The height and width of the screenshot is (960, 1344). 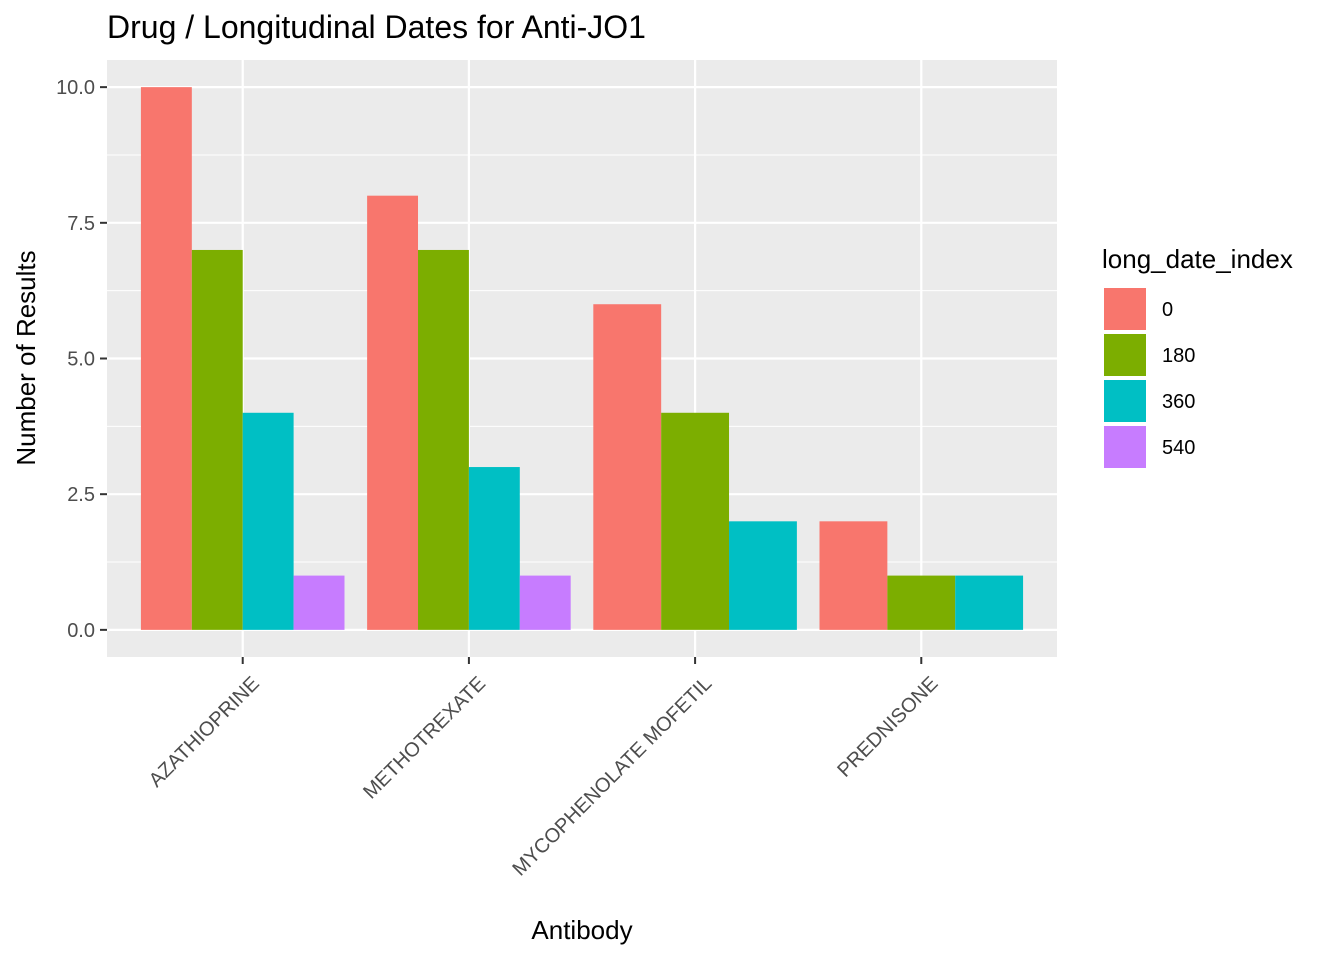 I want to click on legend-label-0: 0, so click(x=1167, y=310).